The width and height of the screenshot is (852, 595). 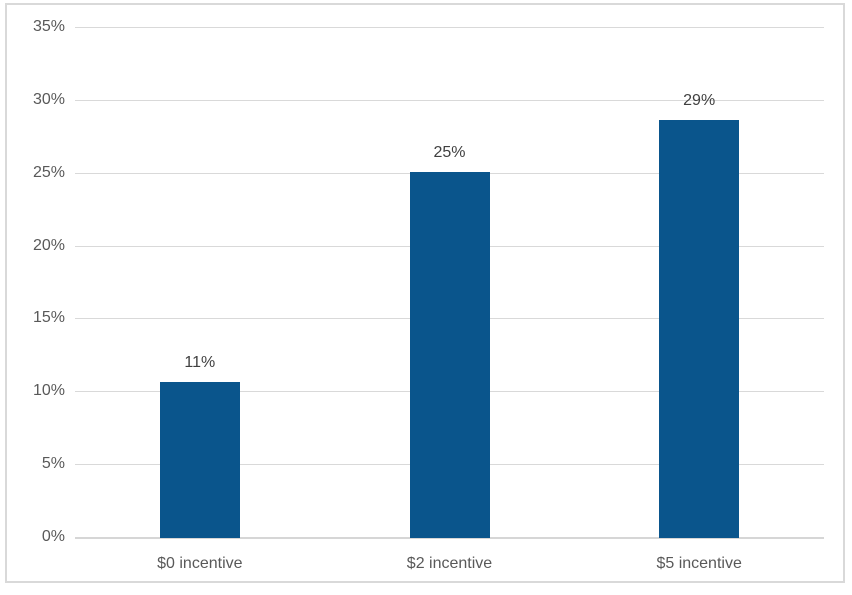 I want to click on x-axis: $0 incentive $2 incentive $5 incentive, so click(x=449, y=561).